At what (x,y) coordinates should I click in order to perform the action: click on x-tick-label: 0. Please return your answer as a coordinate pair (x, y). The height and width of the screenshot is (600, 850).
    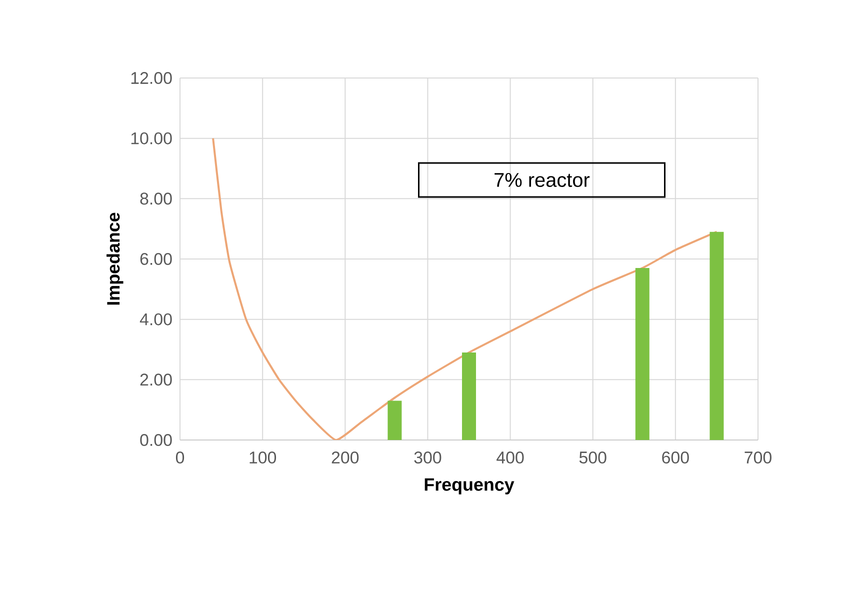
    Looking at the image, I should click on (180, 458).